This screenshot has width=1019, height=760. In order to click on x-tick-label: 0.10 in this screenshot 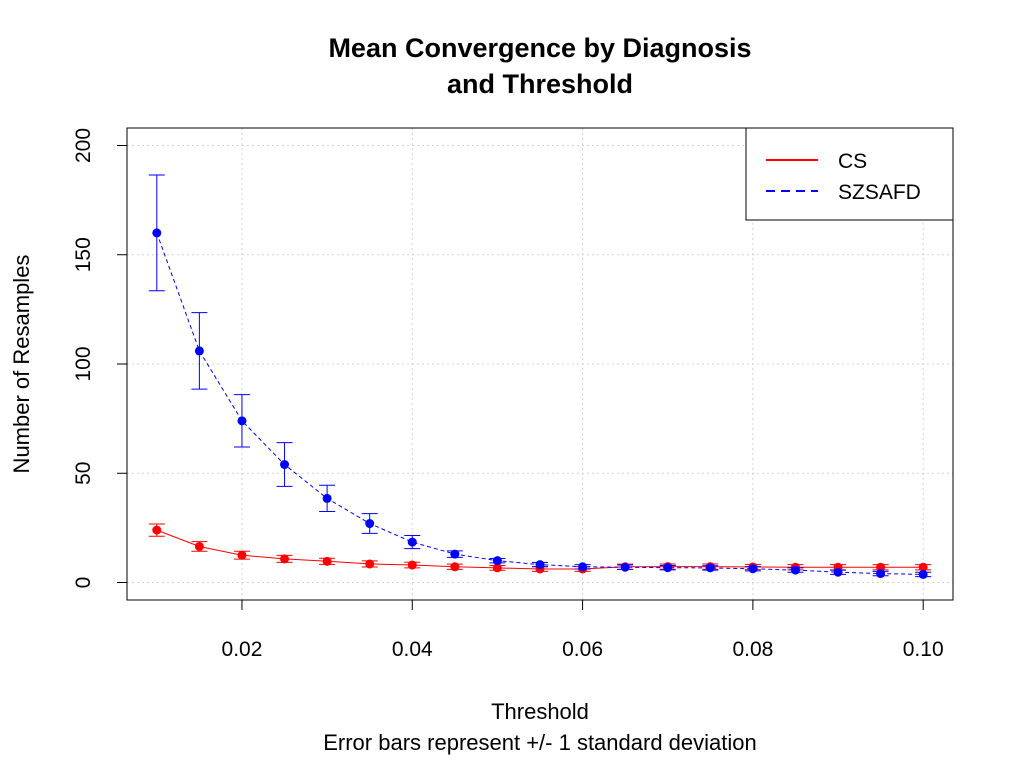, I will do `click(923, 649)`.